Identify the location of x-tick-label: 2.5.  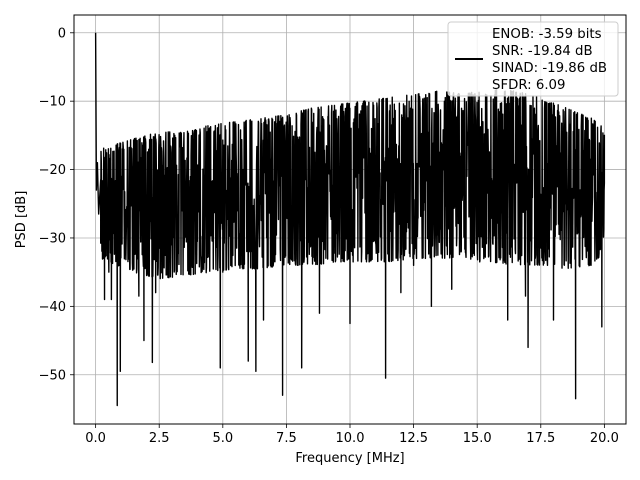
(159, 438).